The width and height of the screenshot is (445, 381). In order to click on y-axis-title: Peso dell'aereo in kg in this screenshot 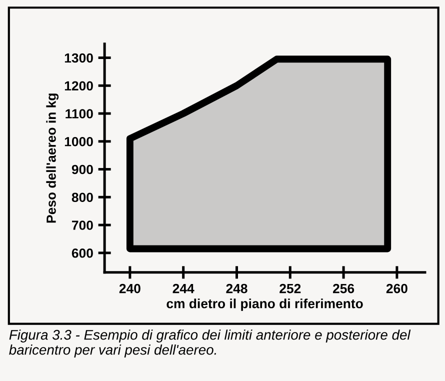, I will do `click(52, 158)`.